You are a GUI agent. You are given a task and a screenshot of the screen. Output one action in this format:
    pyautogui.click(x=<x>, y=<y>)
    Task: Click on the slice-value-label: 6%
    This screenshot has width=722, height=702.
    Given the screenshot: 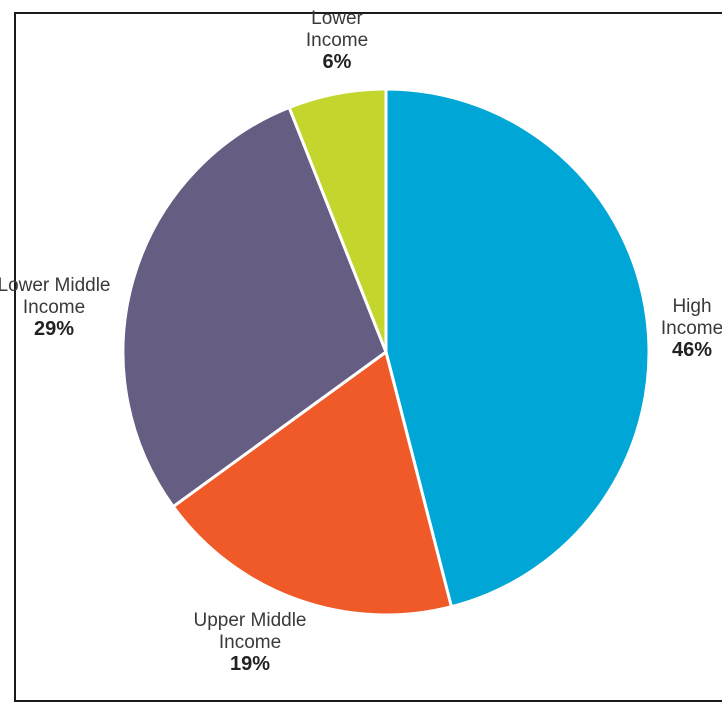 What is the action you would take?
    pyautogui.click(x=337, y=62)
    